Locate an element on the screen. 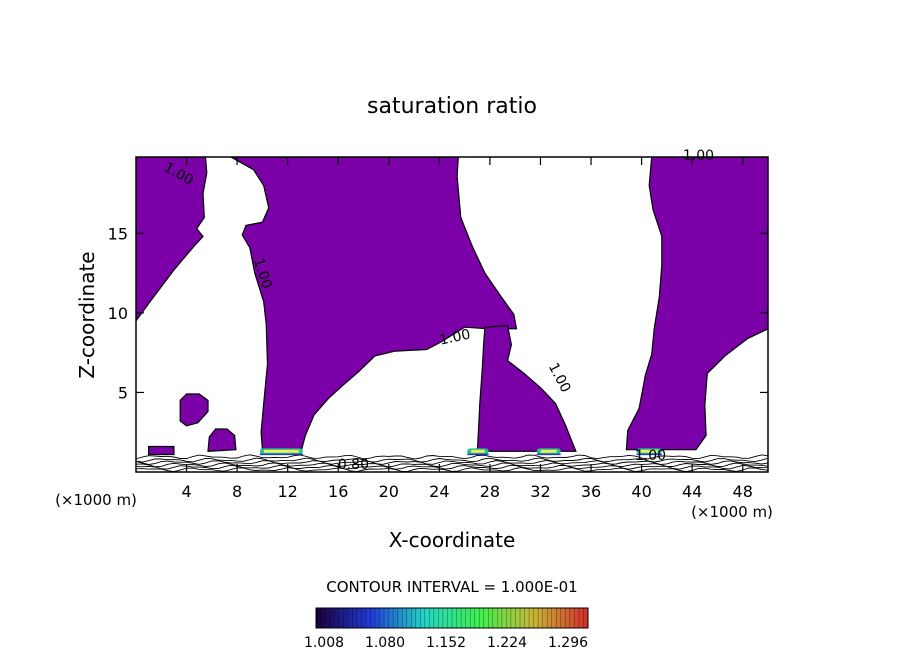  x-tick-label-28: 28 is located at coordinates (490, 491).